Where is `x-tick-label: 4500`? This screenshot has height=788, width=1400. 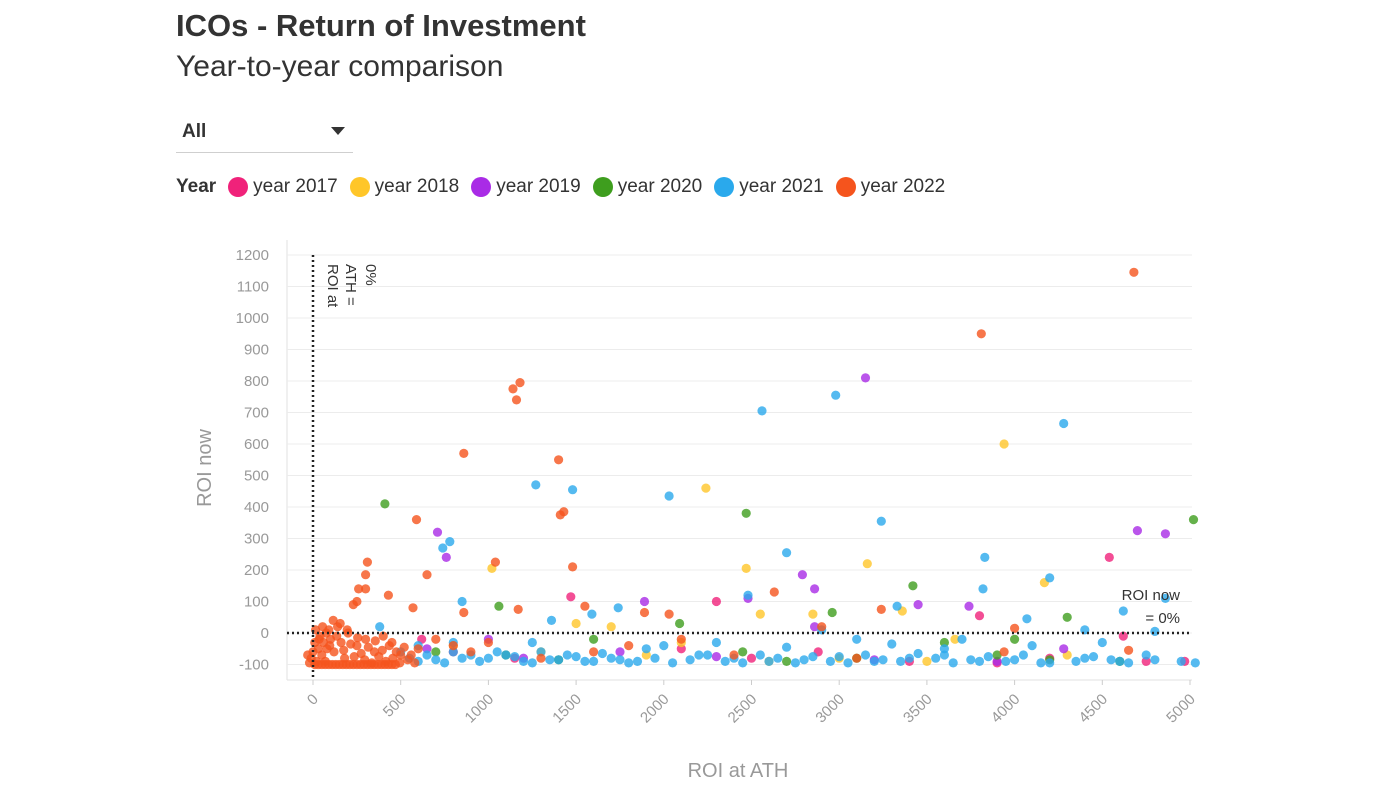 x-tick-label: 4500 is located at coordinates (1094, 709).